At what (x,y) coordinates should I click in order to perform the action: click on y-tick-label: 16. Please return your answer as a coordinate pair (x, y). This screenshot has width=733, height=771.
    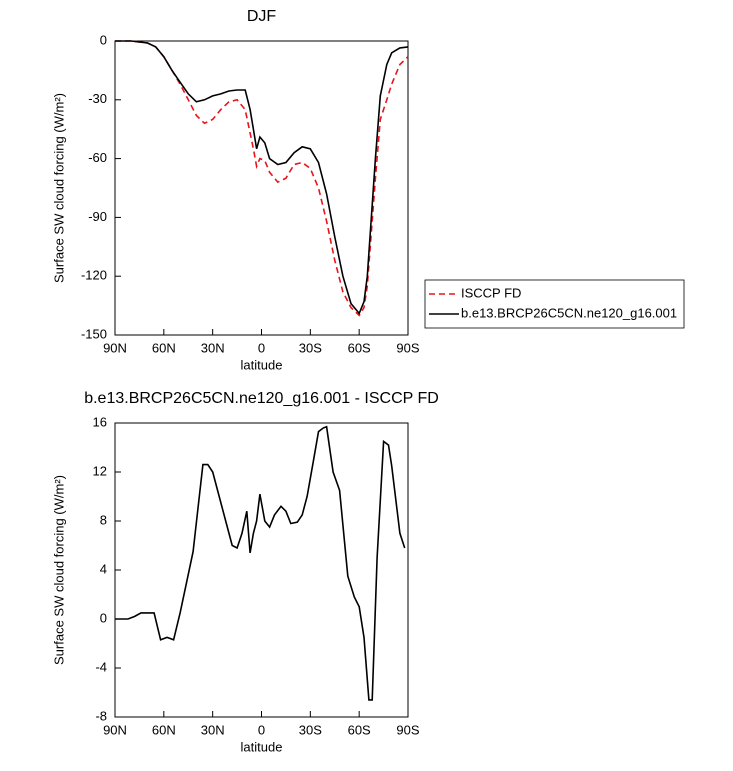
    Looking at the image, I should click on (100, 421).